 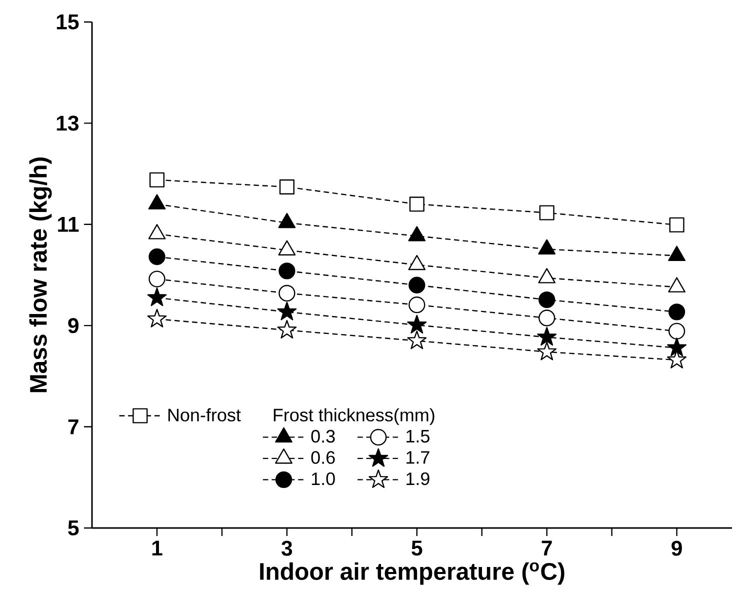 I want to click on x-tick-label: 1, so click(x=157, y=548).